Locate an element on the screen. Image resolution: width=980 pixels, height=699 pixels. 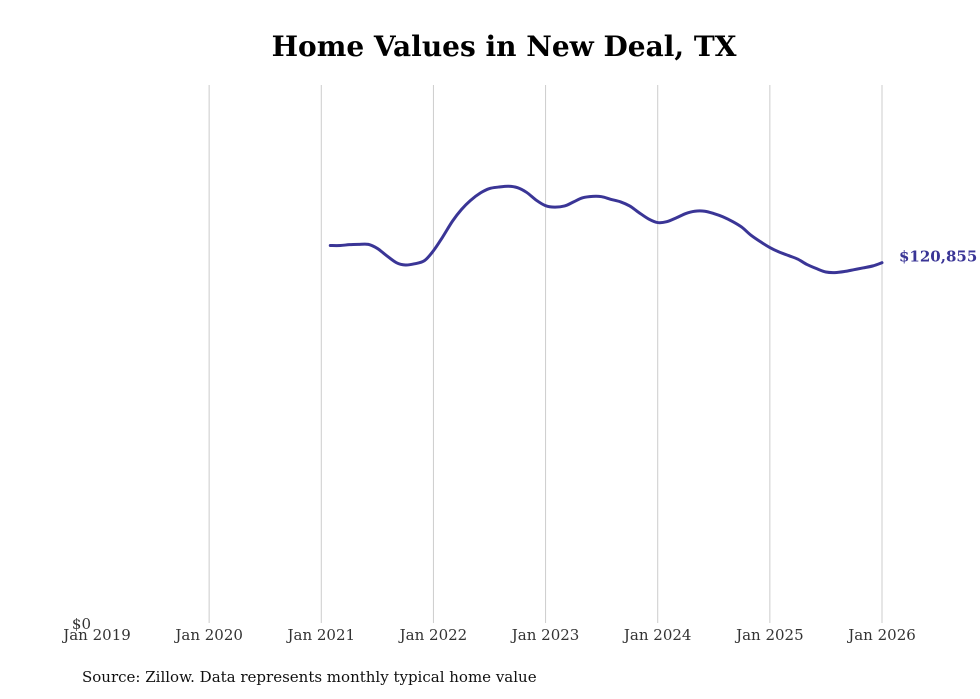
x-tick-label: Jan 2020 is located at coordinates (208, 635).